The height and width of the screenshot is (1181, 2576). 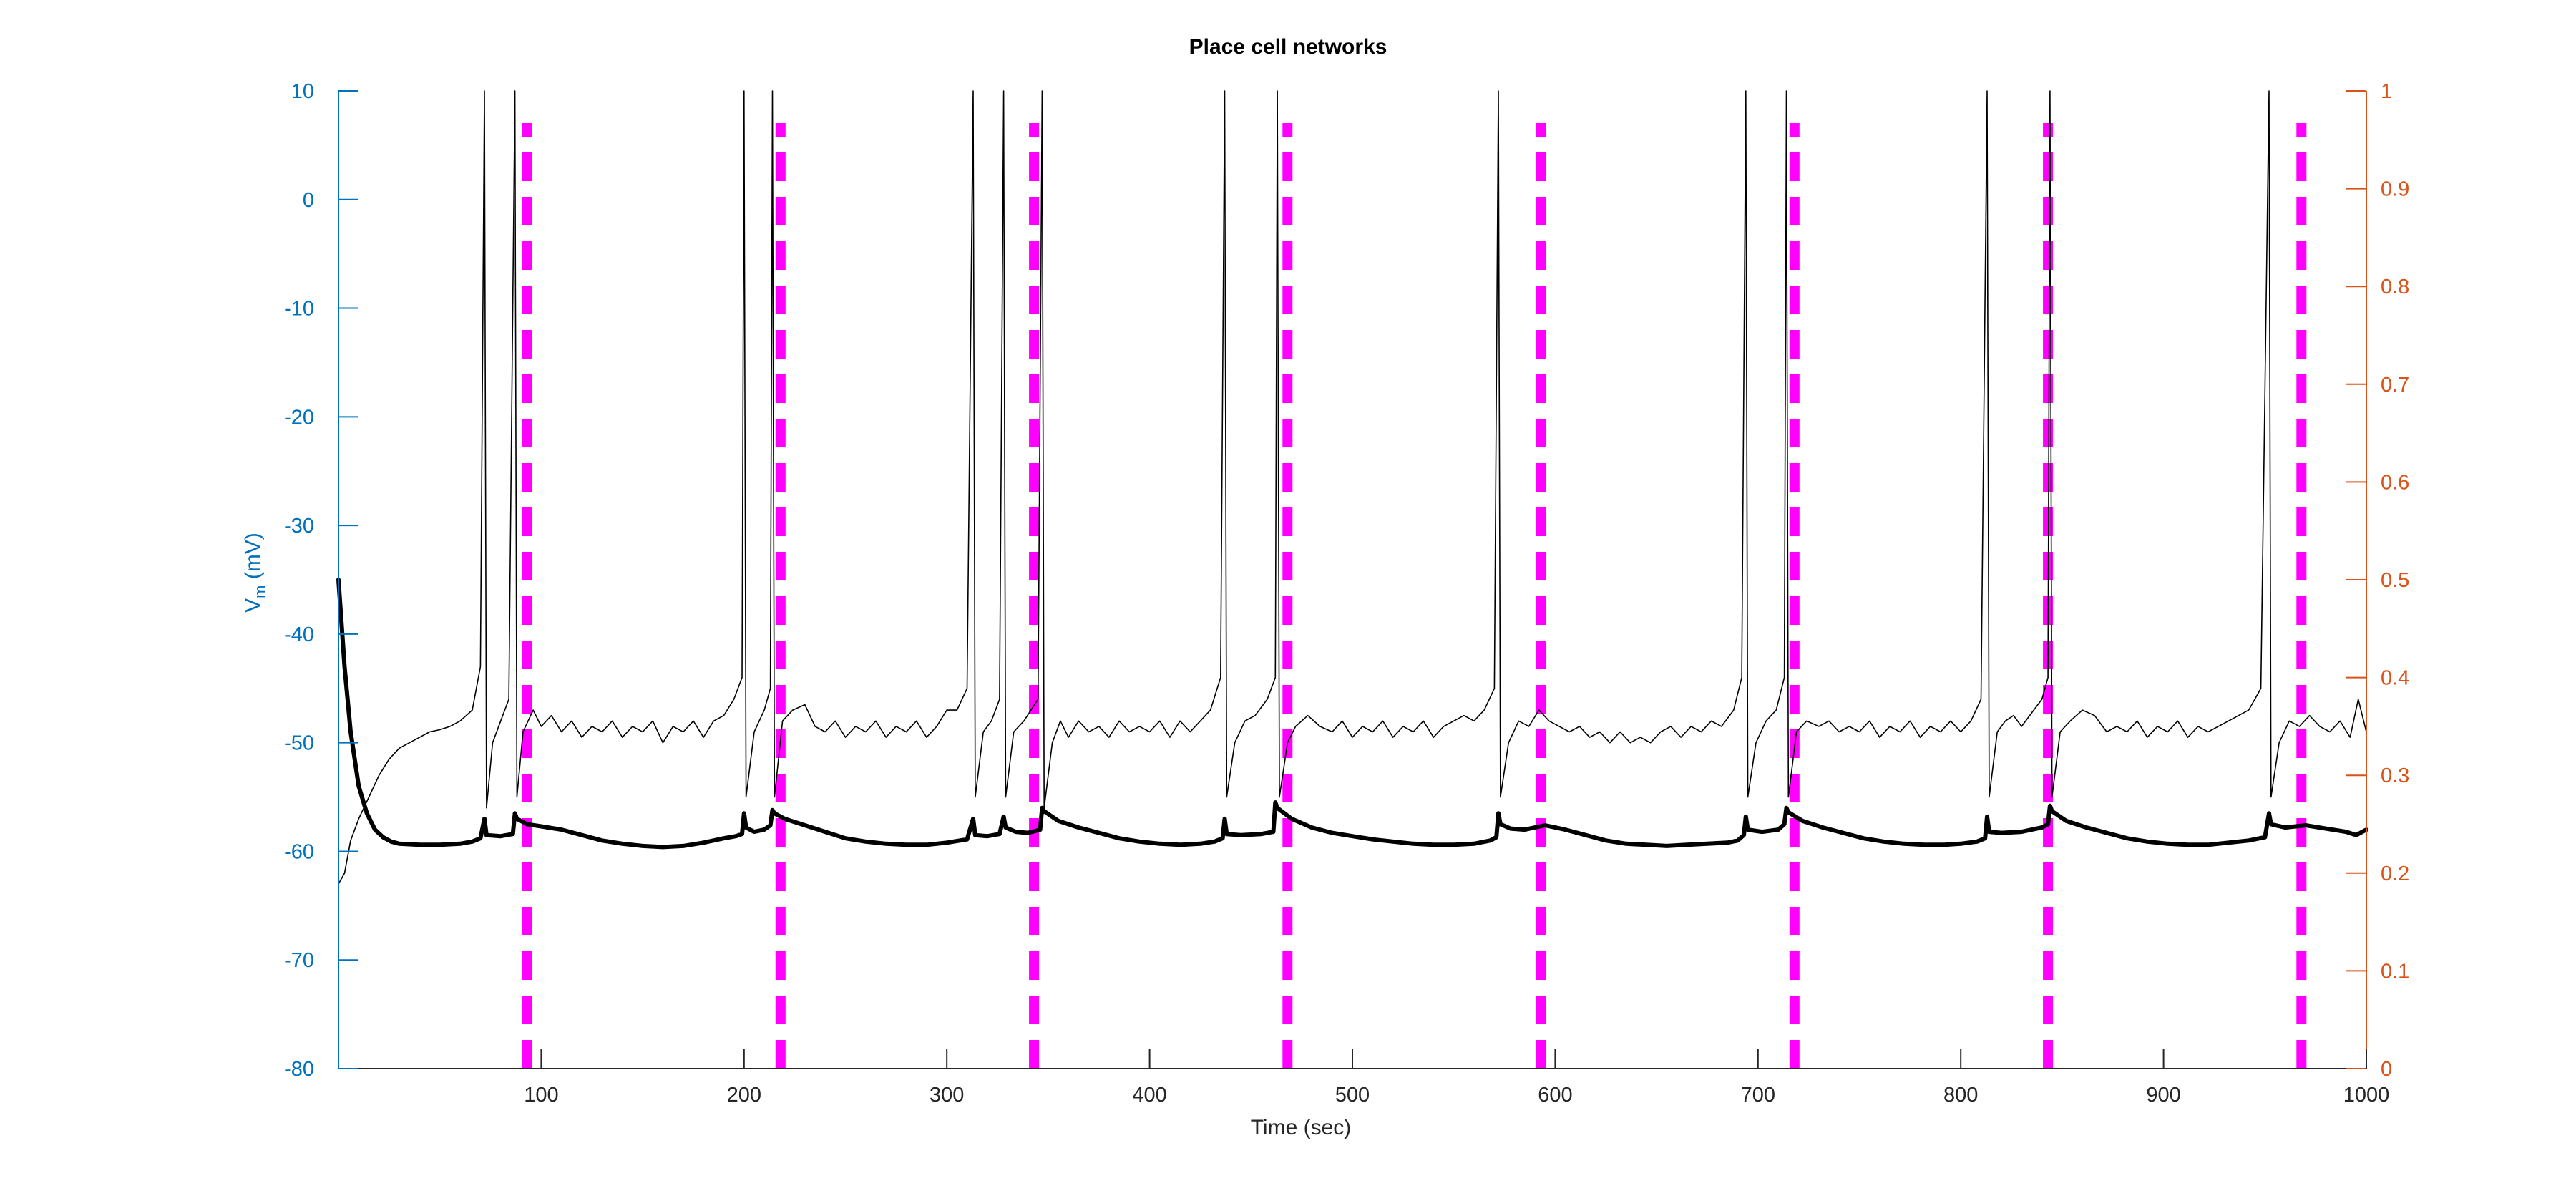 I want to click on right-y-tick-label: 0.1, so click(x=2395, y=971).